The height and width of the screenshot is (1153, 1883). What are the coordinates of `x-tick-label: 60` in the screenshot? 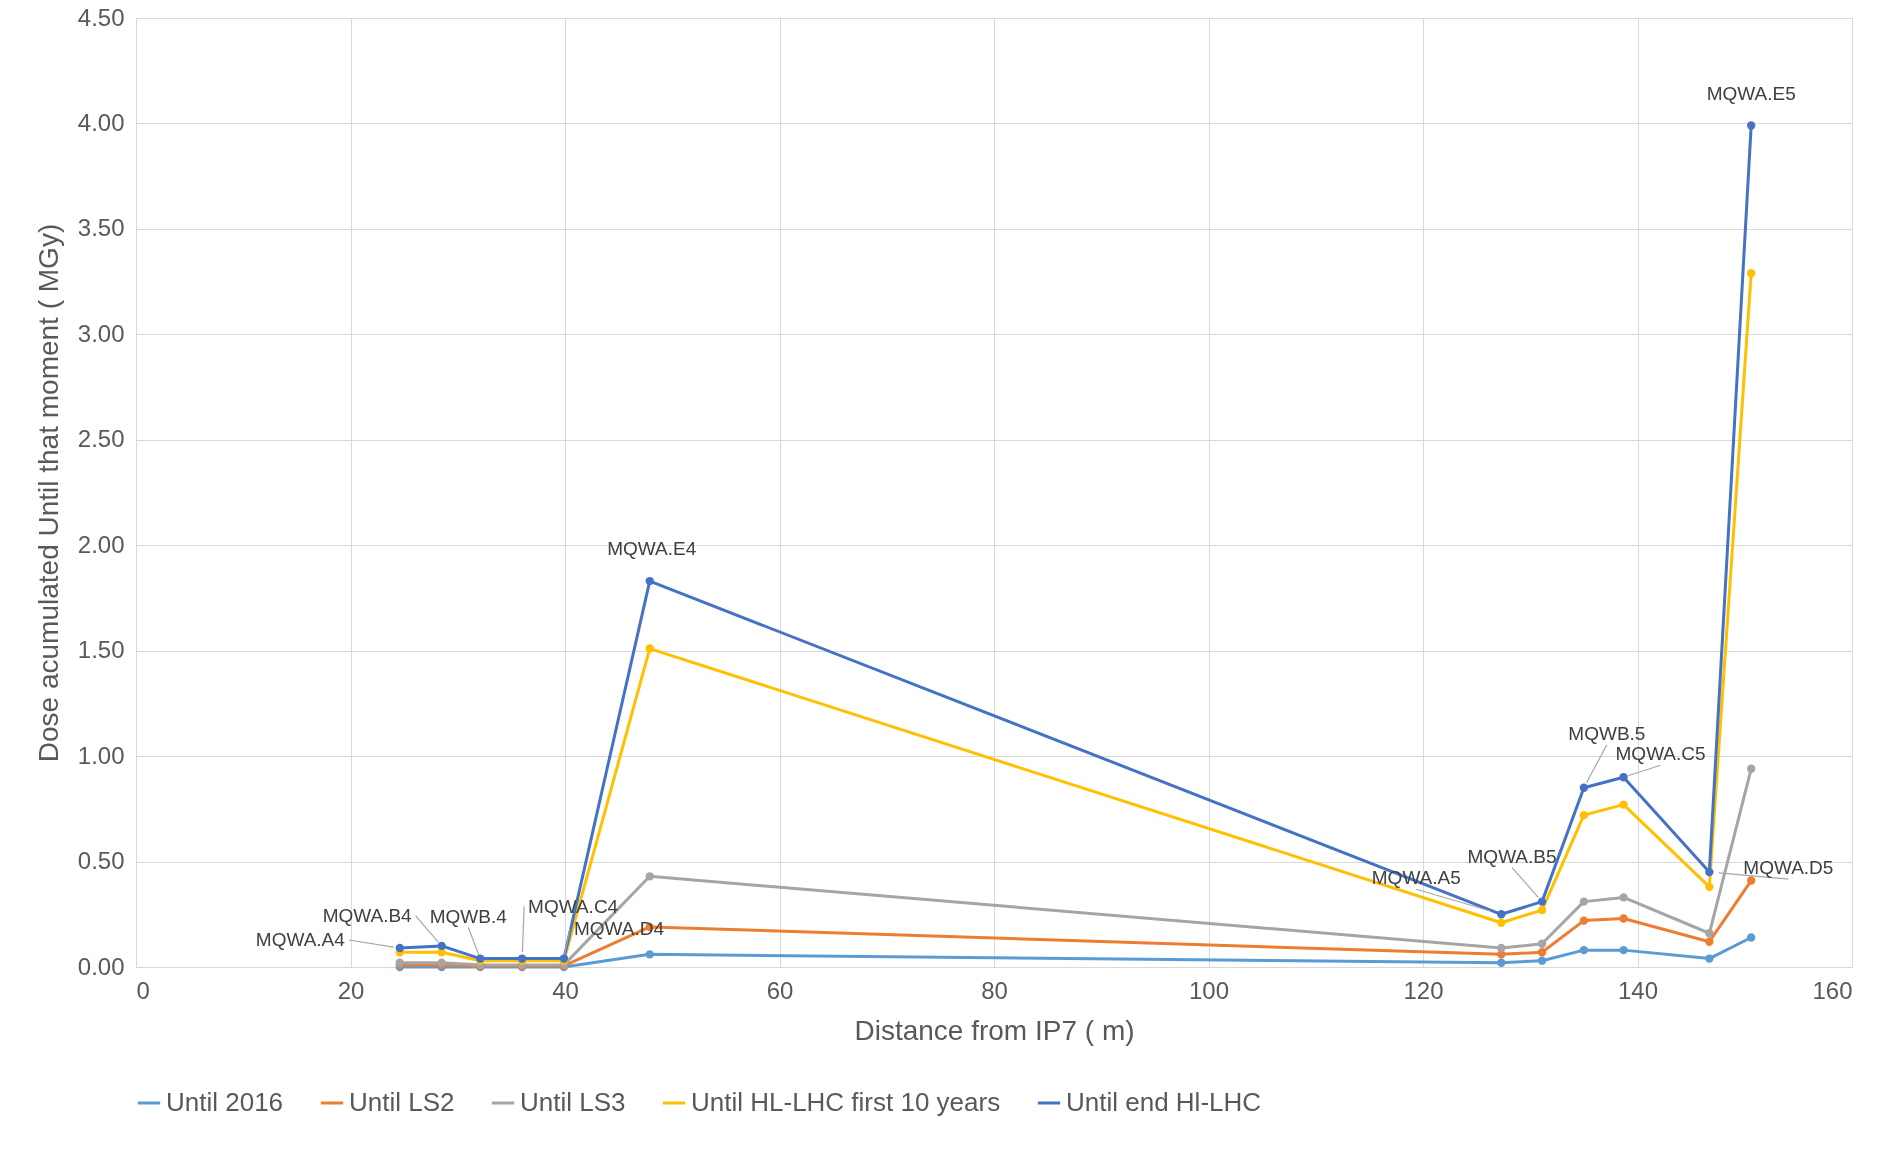 It's located at (780, 990).